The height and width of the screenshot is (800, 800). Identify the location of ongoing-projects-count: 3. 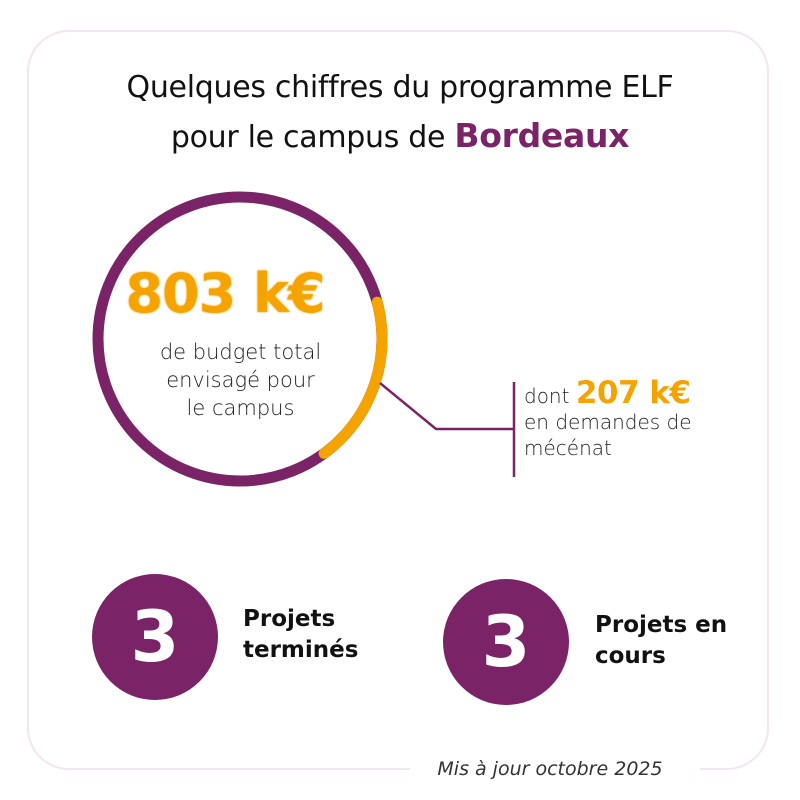
(506, 642).